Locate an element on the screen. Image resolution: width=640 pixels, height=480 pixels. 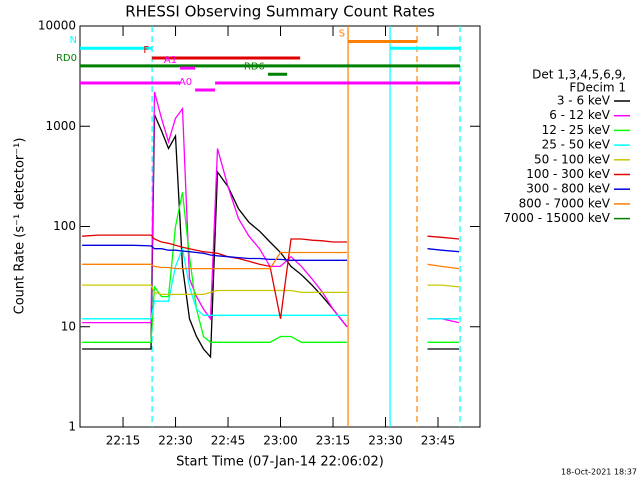
legend-title: FDecim 1 is located at coordinates (597, 88).